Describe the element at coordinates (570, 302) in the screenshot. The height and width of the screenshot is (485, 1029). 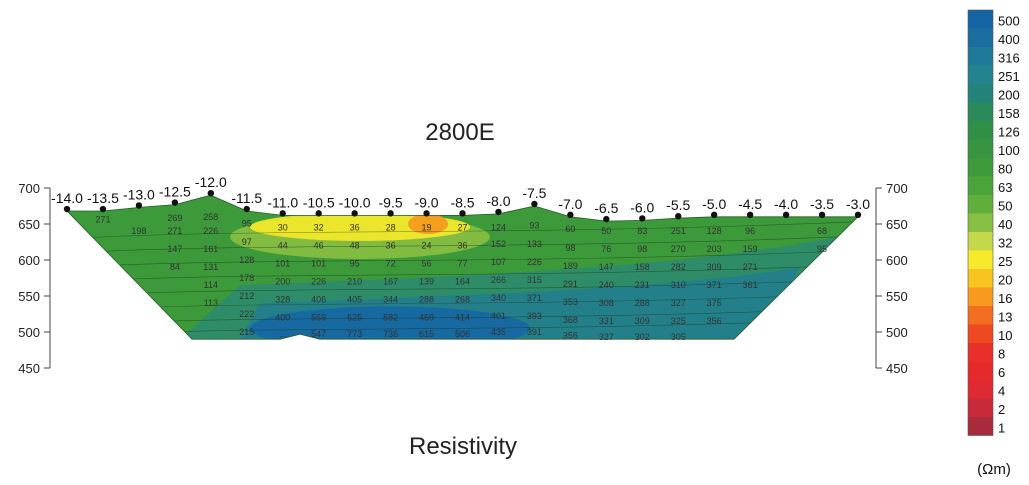
I see `cell-value-85: 353` at that location.